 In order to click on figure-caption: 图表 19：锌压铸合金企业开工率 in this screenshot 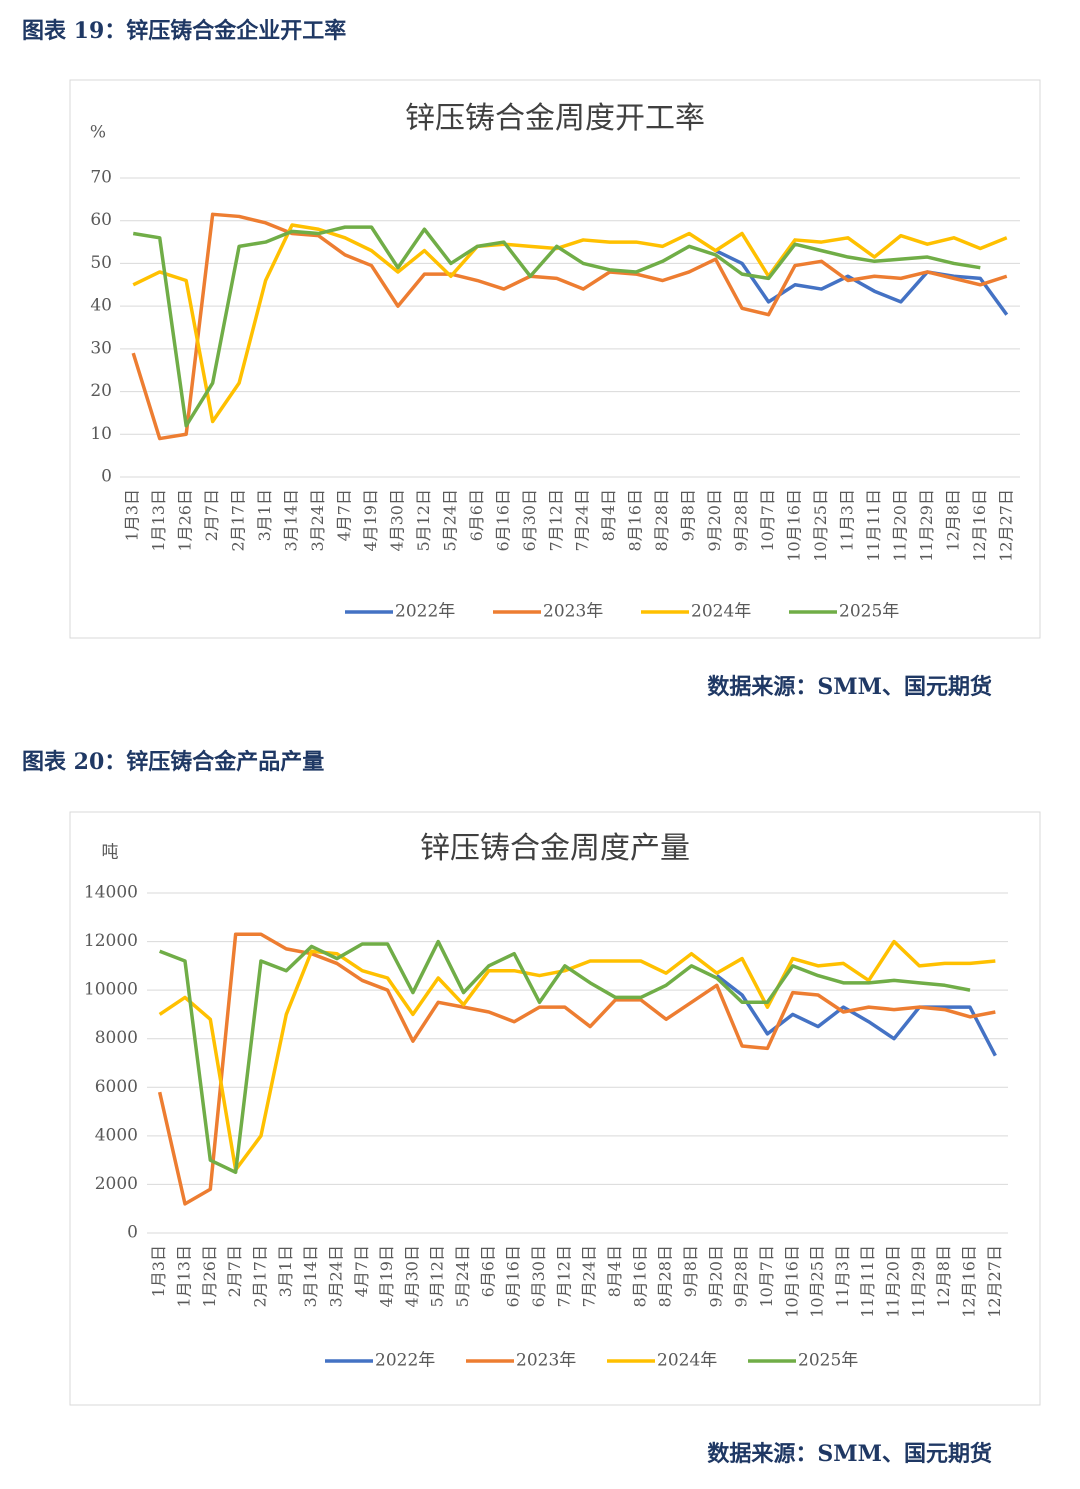, I will do `click(184, 31)`.